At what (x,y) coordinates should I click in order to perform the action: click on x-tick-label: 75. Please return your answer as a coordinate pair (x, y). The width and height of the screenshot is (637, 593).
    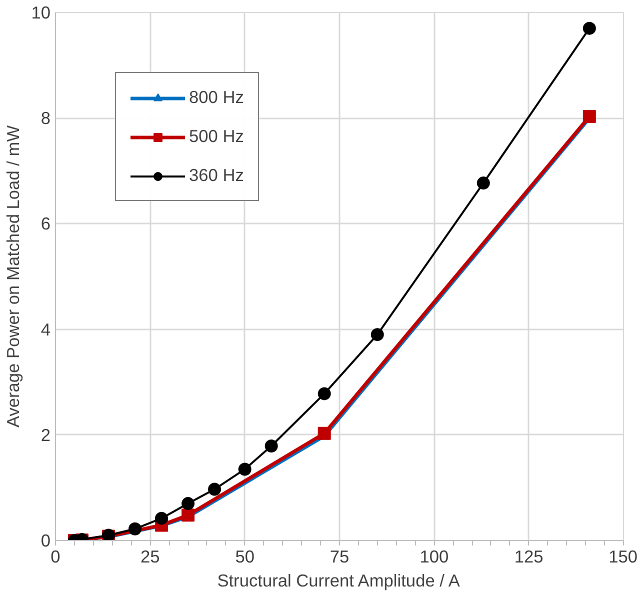
    Looking at the image, I should click on (340, 556).